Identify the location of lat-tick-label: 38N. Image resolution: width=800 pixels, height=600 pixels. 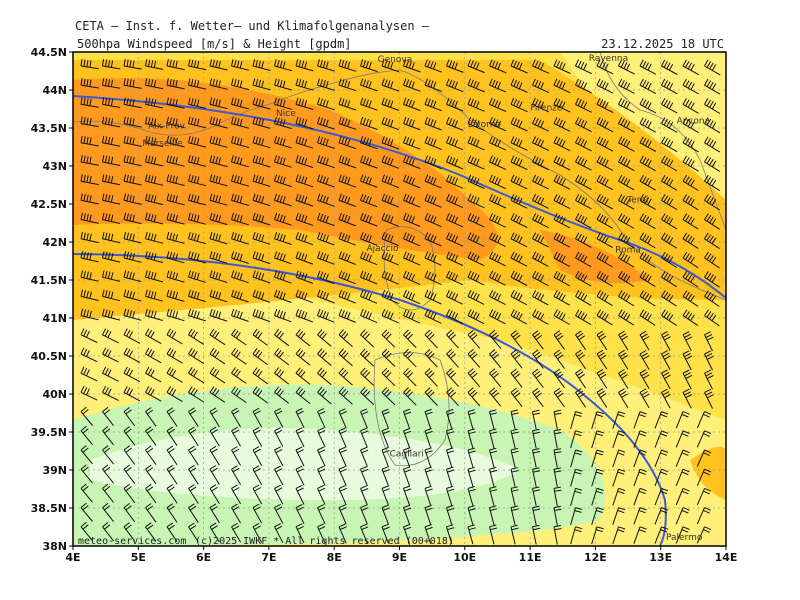
(54, 546).